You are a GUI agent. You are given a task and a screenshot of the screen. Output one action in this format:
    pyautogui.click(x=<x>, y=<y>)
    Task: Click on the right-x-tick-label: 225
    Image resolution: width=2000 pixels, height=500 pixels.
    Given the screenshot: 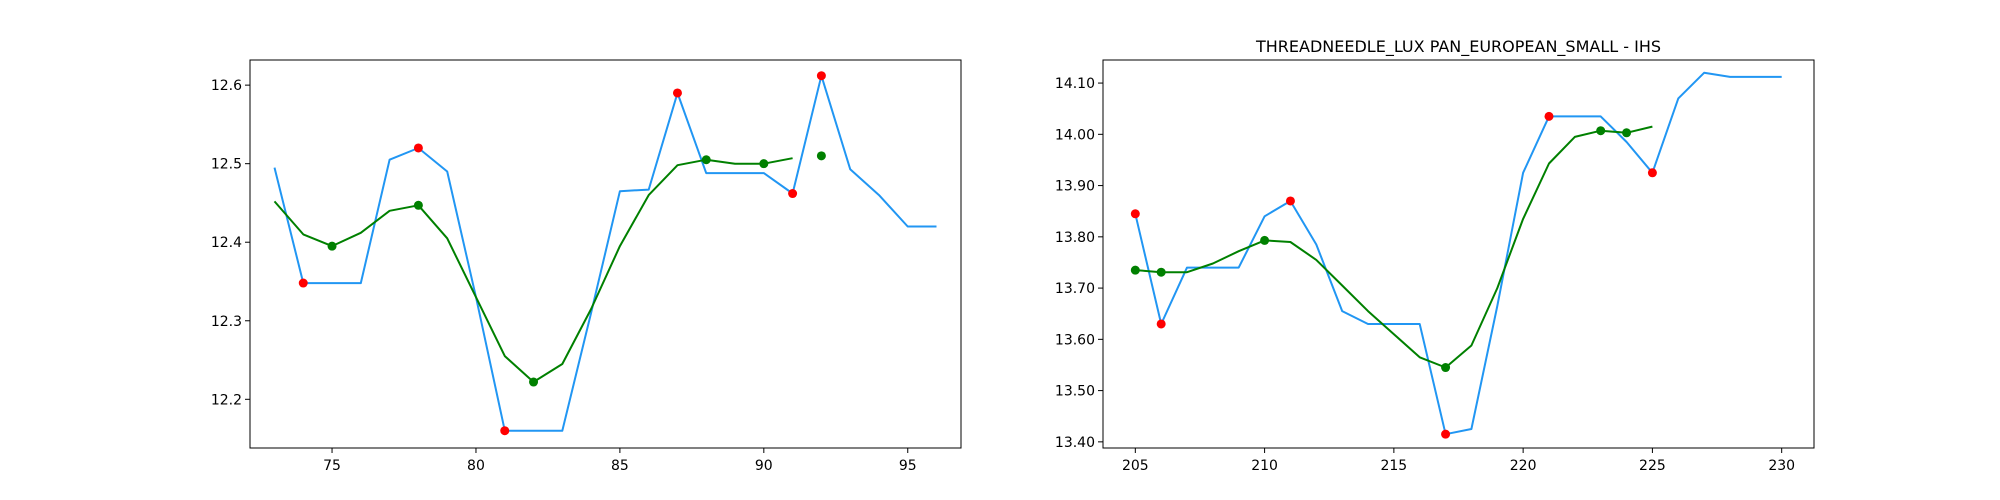 What is the action you would take?
    pyautogui.click(x=1652, y=466)
    